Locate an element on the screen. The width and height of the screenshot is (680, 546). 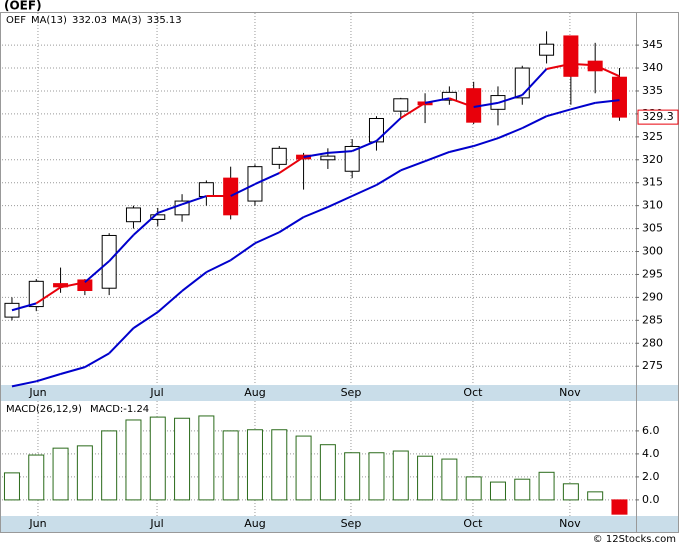
y-tick-label: 340 is located at coordinates (652, 67).